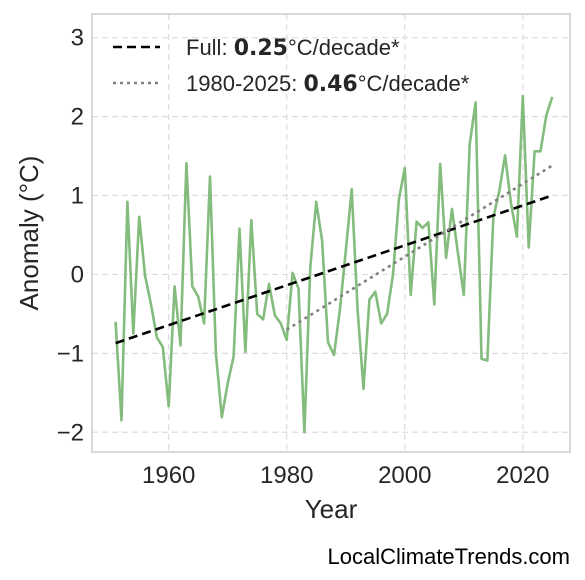 This screenshot has width=585, height=580. I want to click on y-tick-label: 3, so click(77, 38).